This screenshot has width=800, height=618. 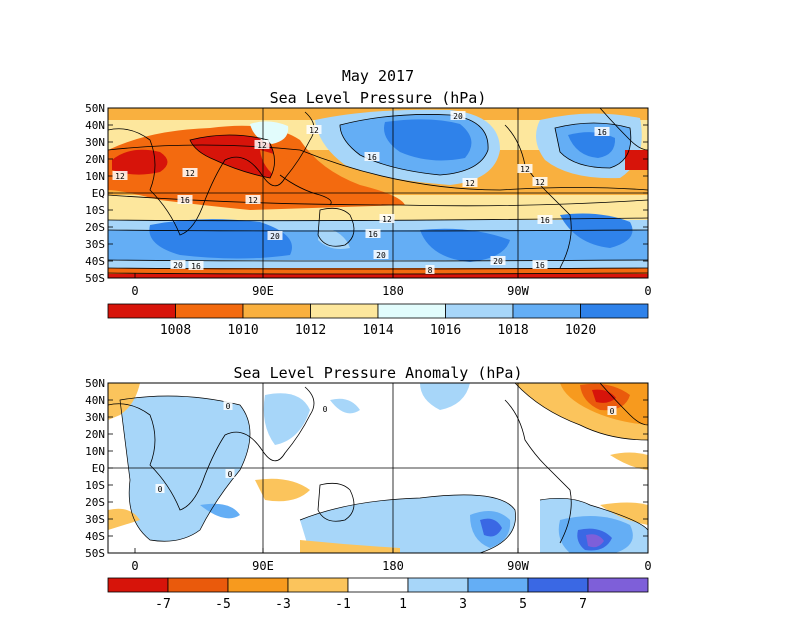 What do you see at coordinates (283, 604) in the screenshot?
I see `anomaly-colorbar-label: -3` at bounding box center [283, 604].